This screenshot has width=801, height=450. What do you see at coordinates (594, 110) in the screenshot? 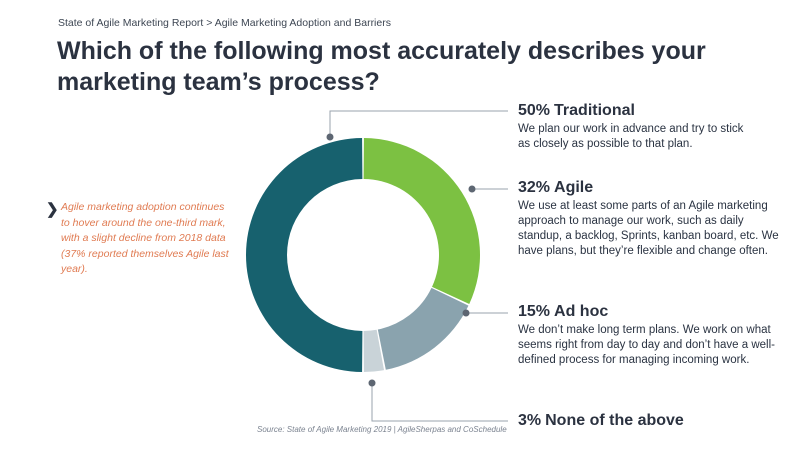
I see `legend-traditional-label: Traditional` at bounding box center [594, 110].